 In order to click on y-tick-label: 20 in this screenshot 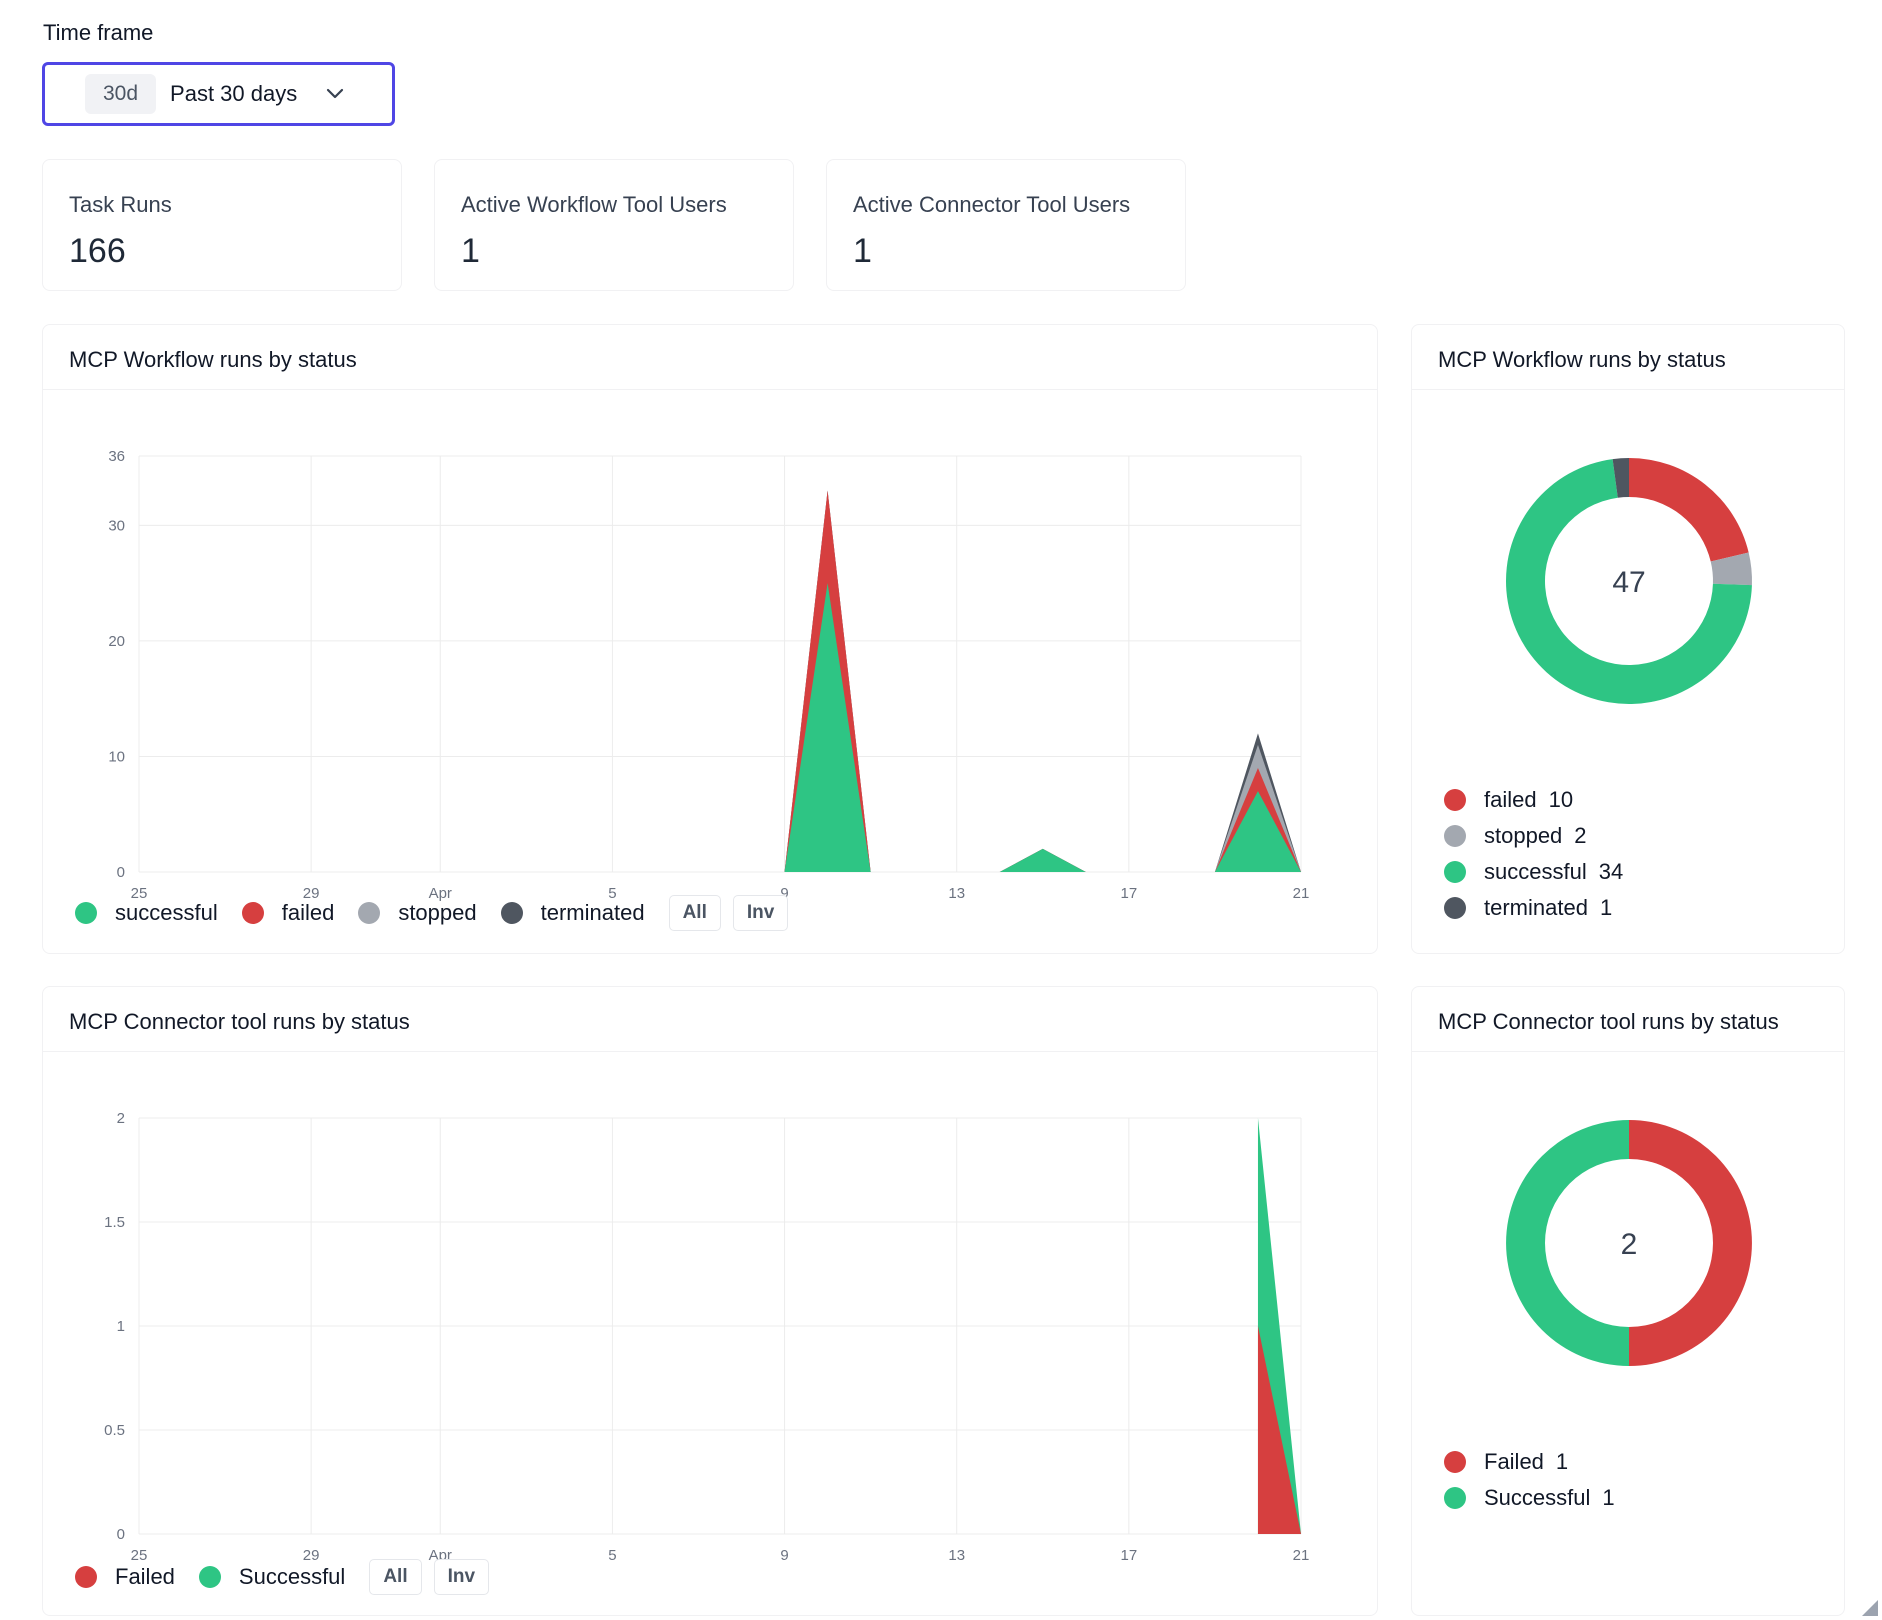, I will do `click(116, 641)`.